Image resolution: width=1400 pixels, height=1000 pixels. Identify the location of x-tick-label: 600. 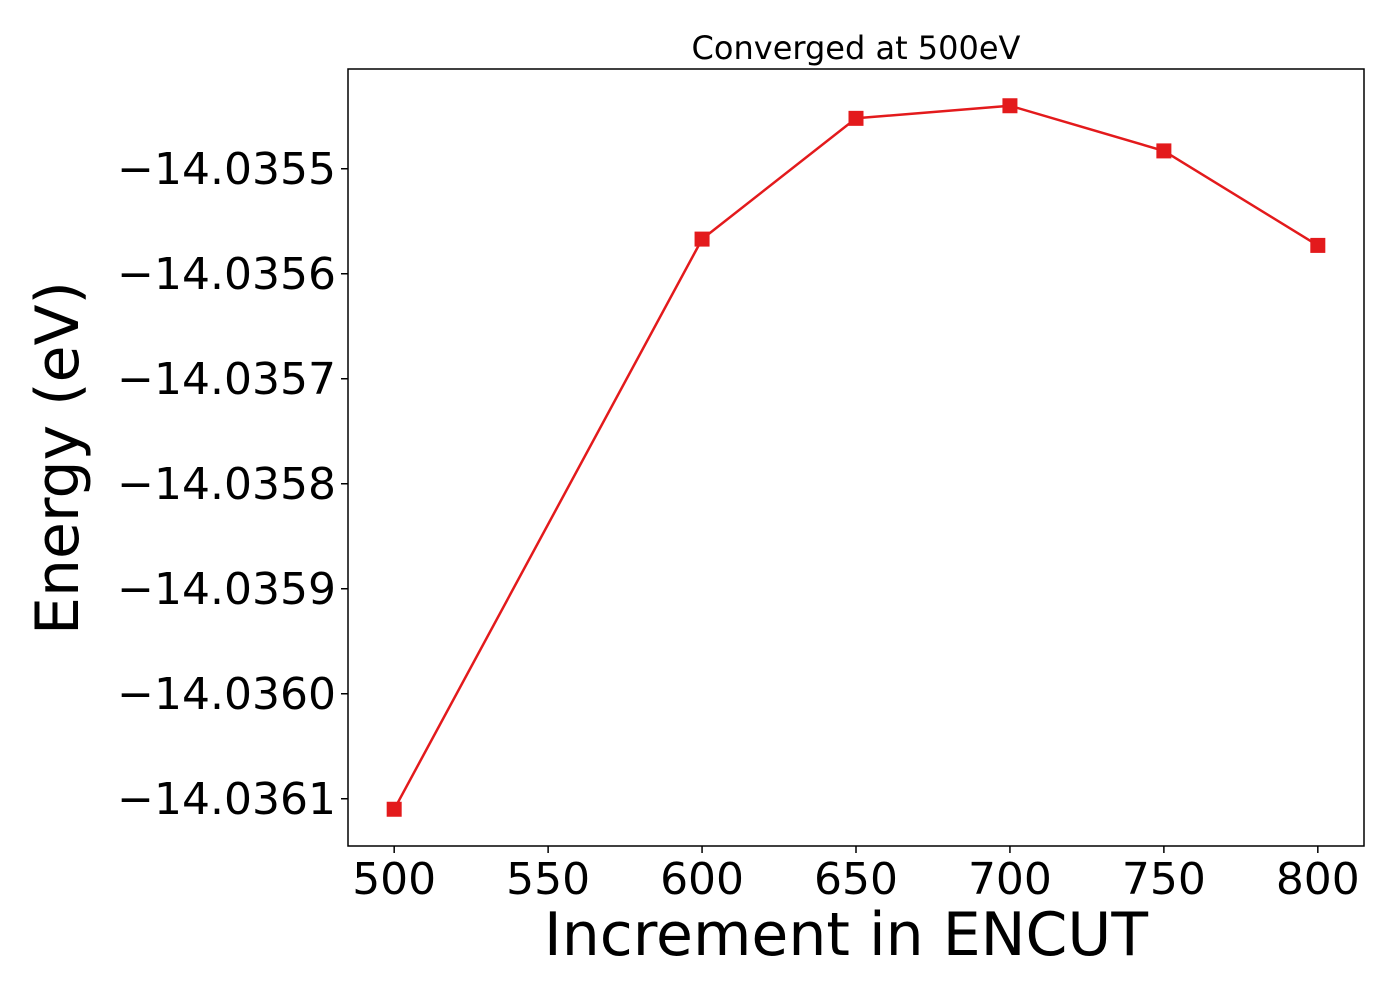
(702, 879).